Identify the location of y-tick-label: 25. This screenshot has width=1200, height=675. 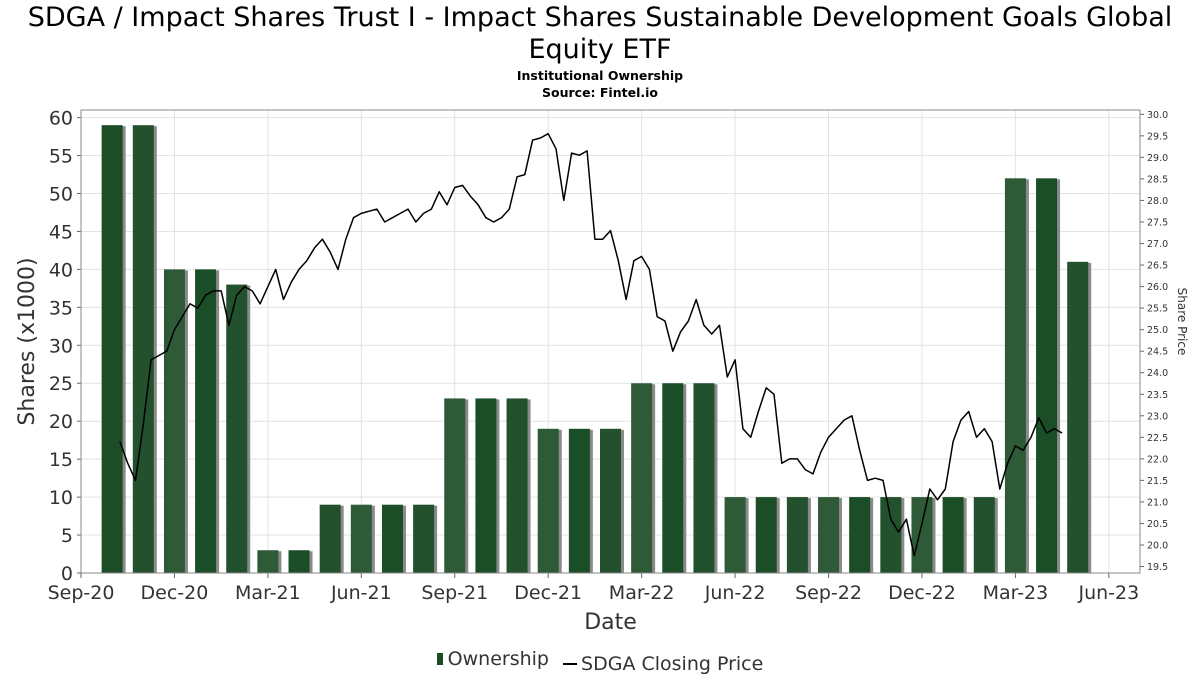
(61, 384).